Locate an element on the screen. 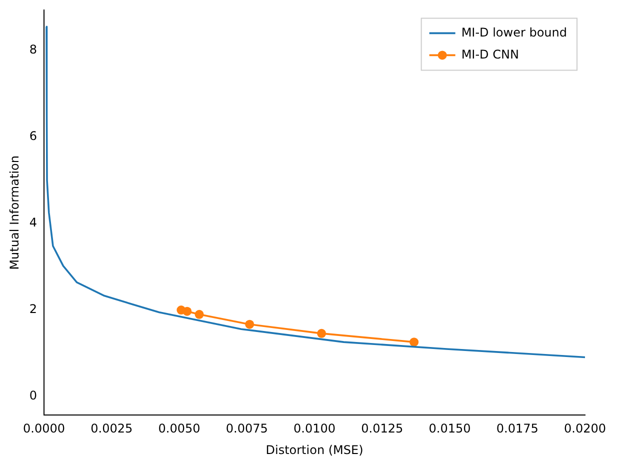  y-tick-label: 8 is located at coordinates (33, 49).